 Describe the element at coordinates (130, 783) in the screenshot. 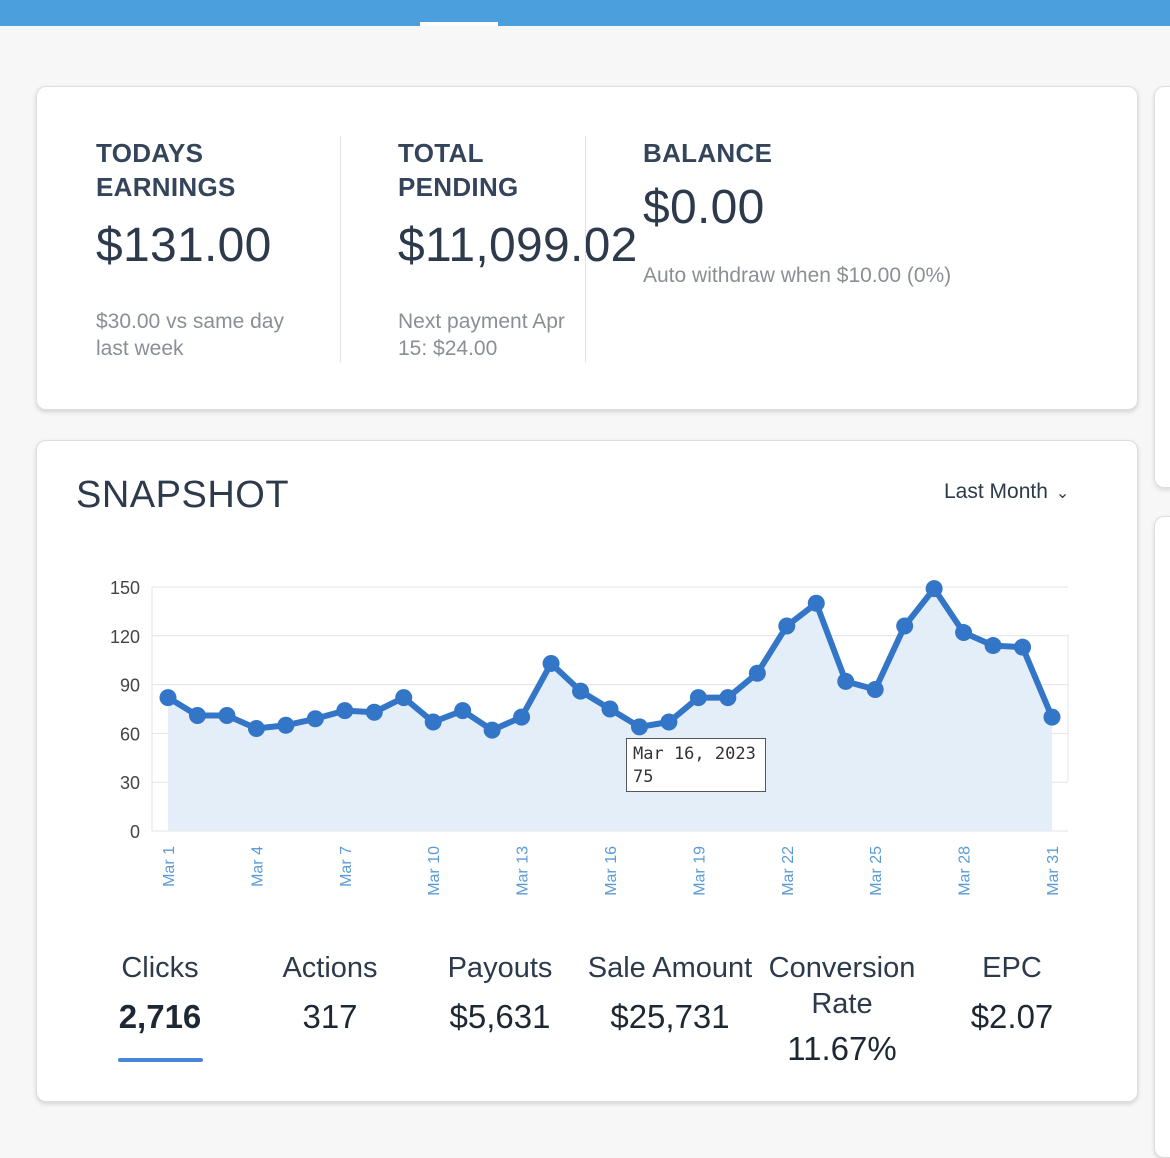

I see `y-tick-label: 30` at that location.